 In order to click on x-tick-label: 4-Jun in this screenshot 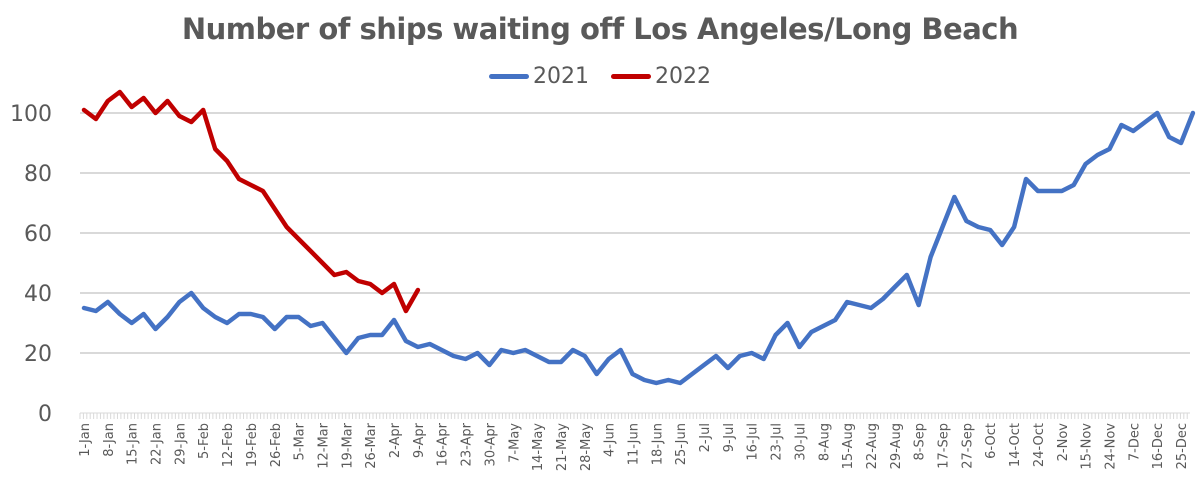, I will do `click(610, 440)`.